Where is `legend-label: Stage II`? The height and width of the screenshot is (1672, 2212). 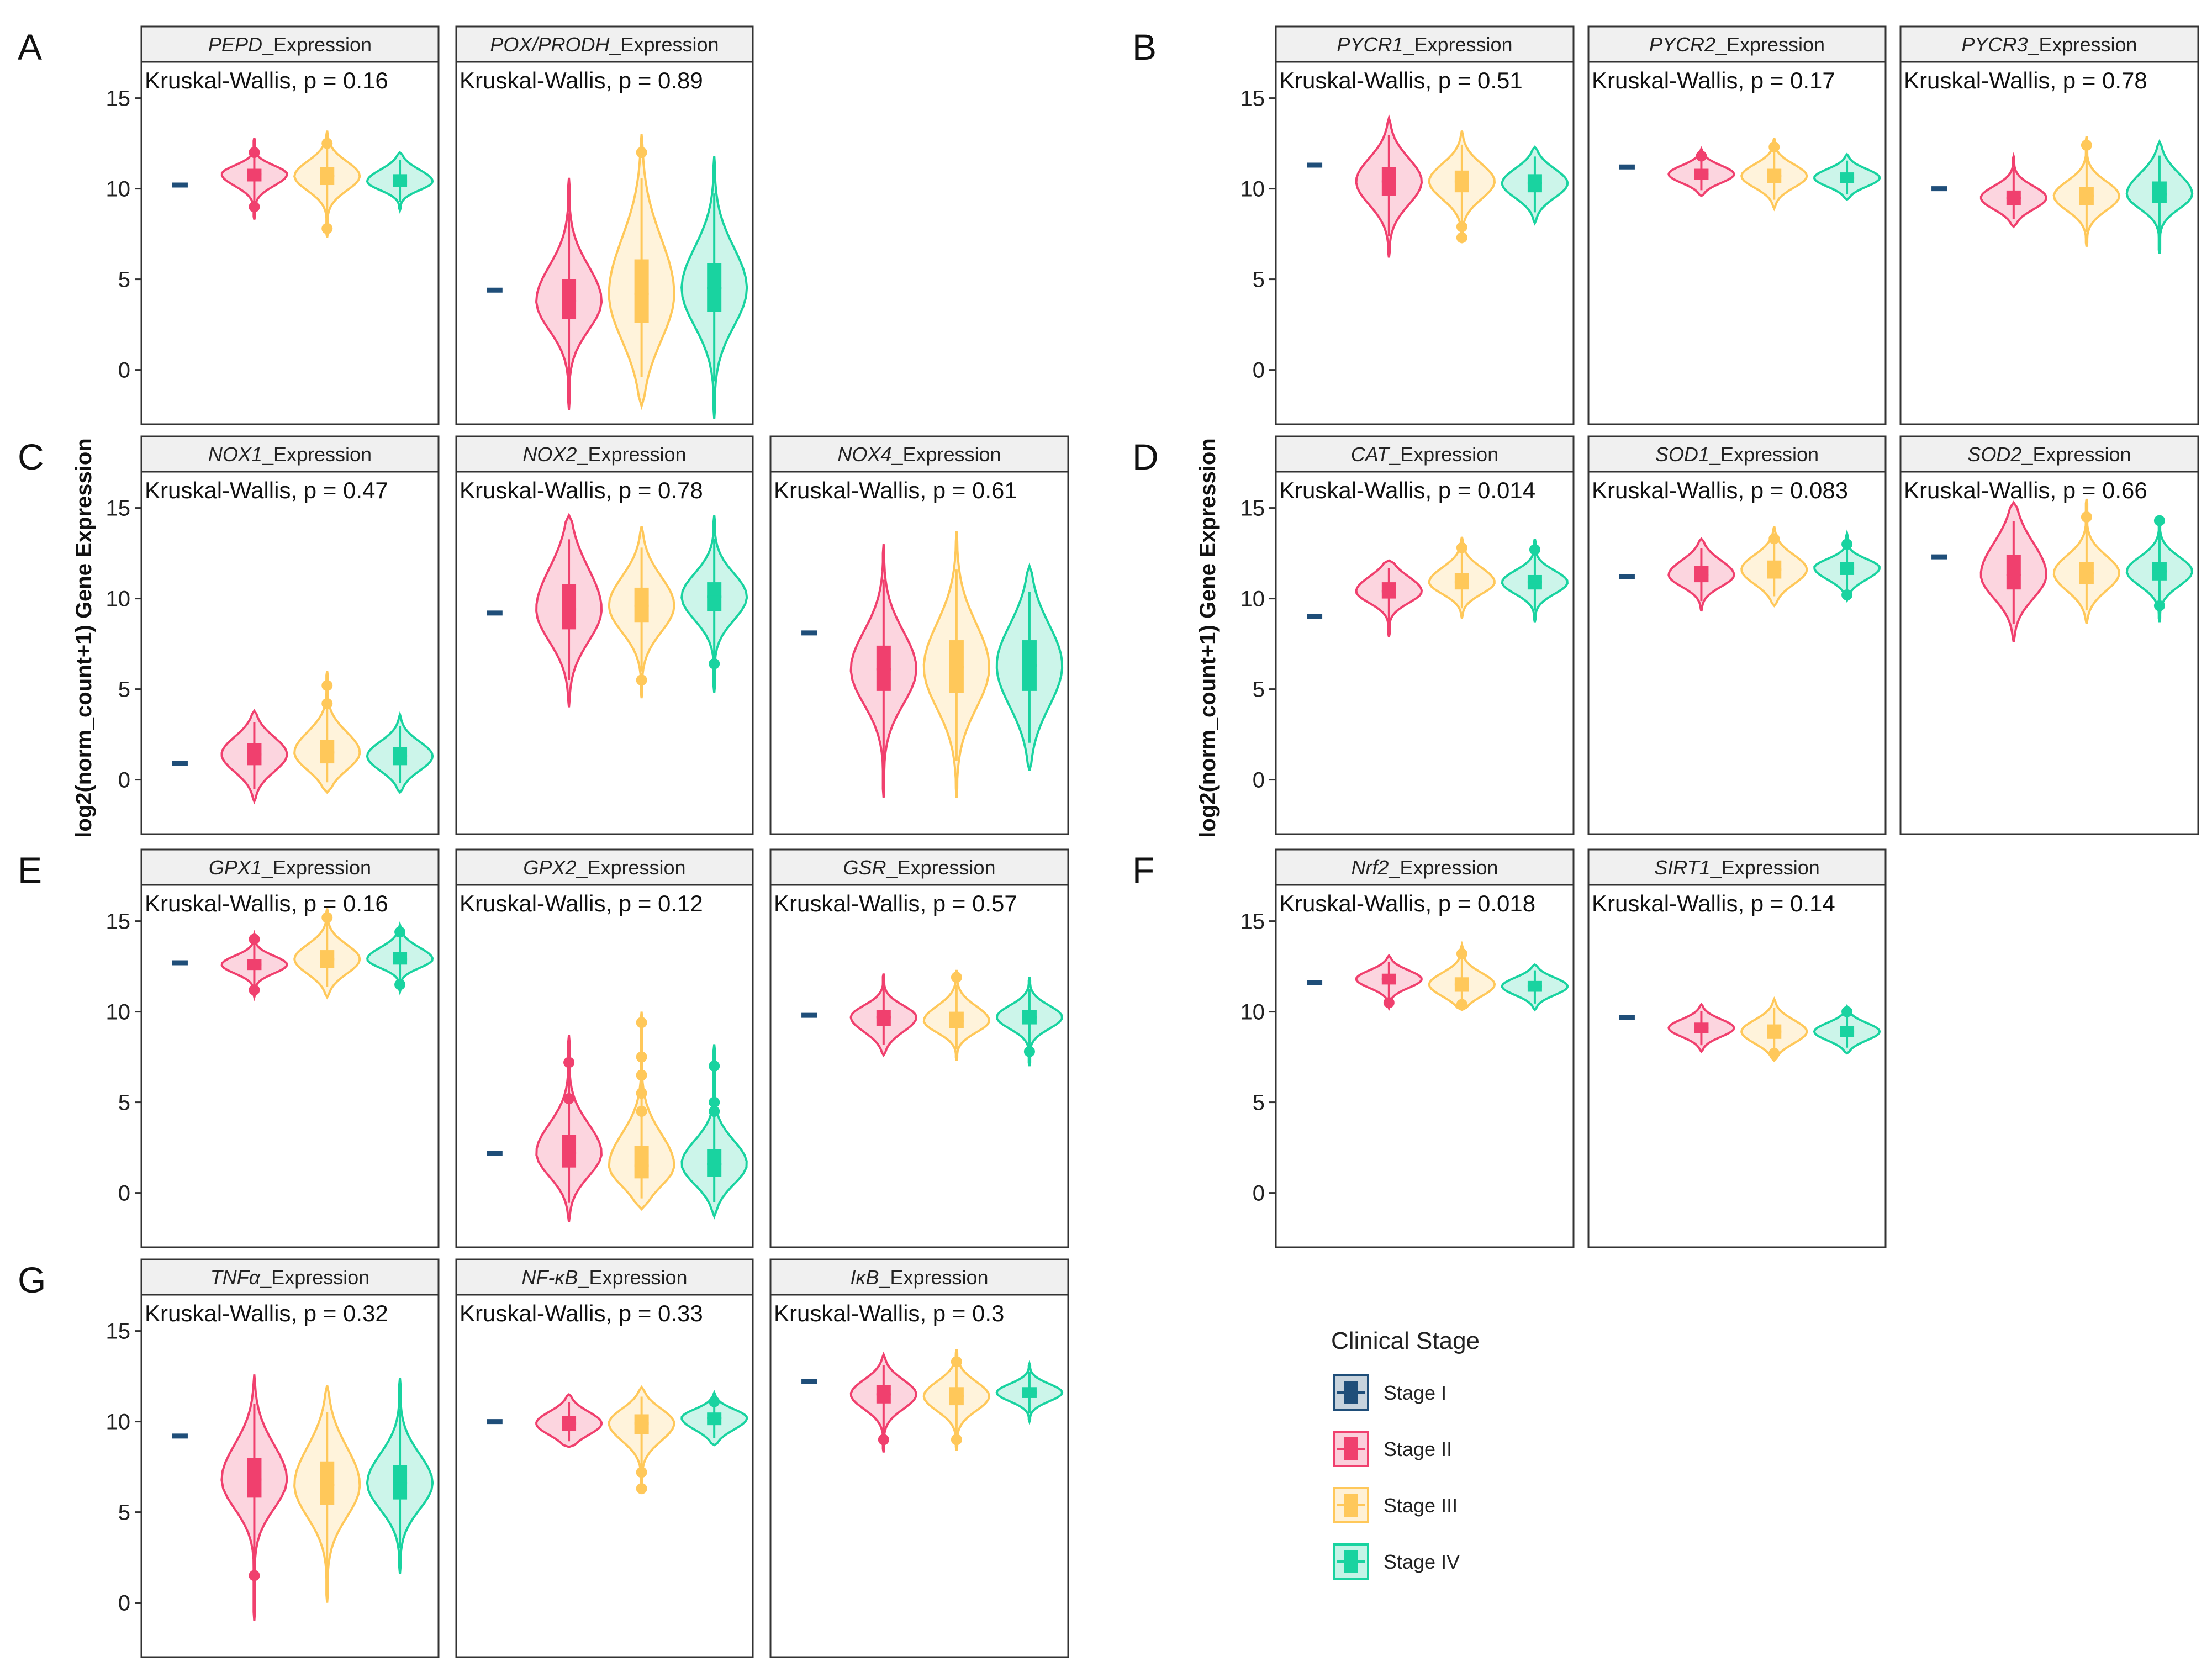
legend-label: Stage II is located at coordinates (1418, 1449).